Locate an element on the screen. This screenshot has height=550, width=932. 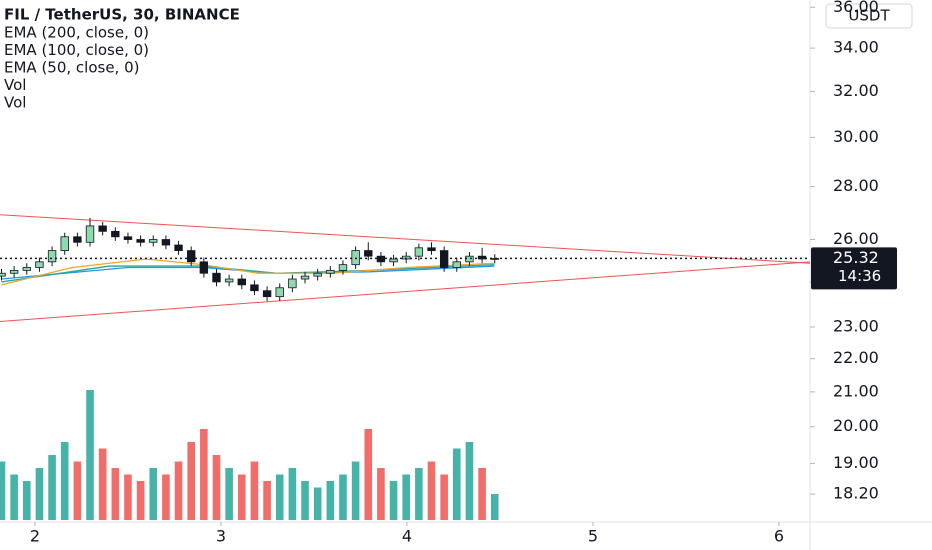
last-price-box is located at coordinates (854, 268).